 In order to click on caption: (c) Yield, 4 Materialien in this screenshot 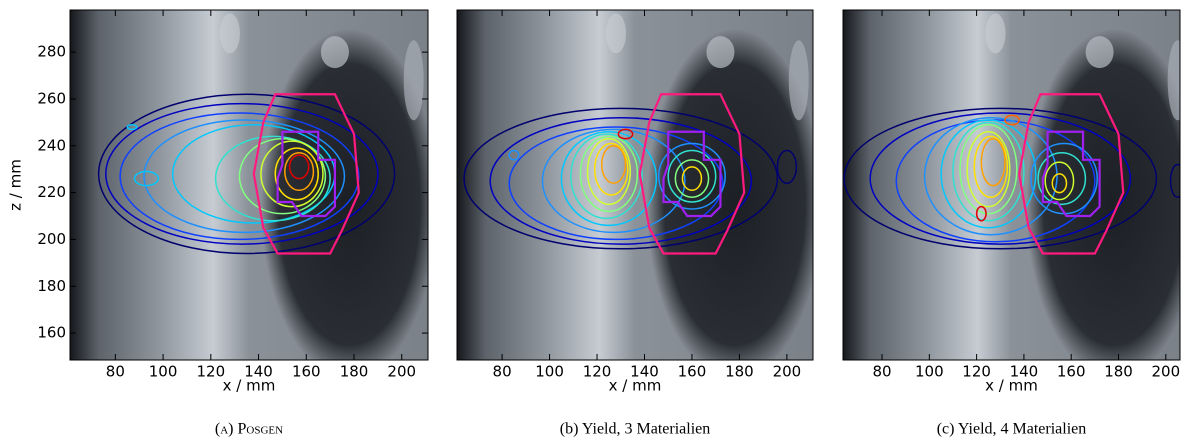, I will do `click(1012, 429)`.